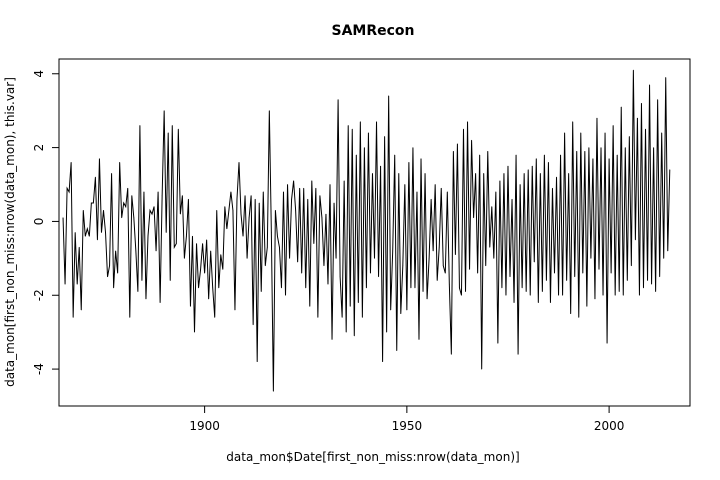 This screenshot has width=720, height=480. Describe the element at coordinates (372, 31) in the screenshot. I see `chart-title: SAMRecon` at that location.